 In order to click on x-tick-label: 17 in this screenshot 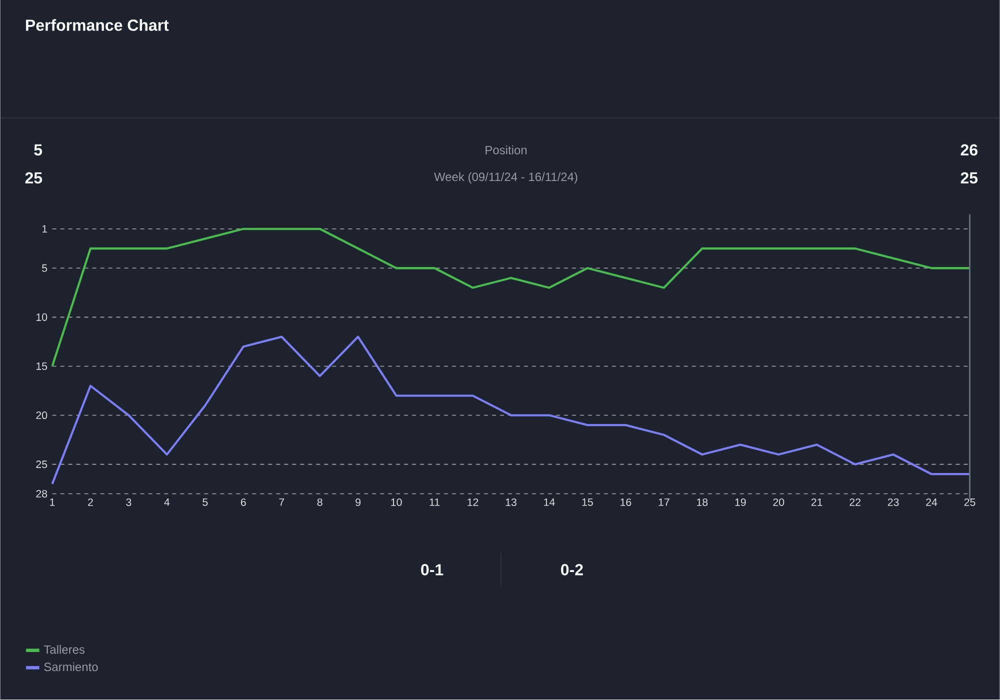, I will do `click(664, 502)`.